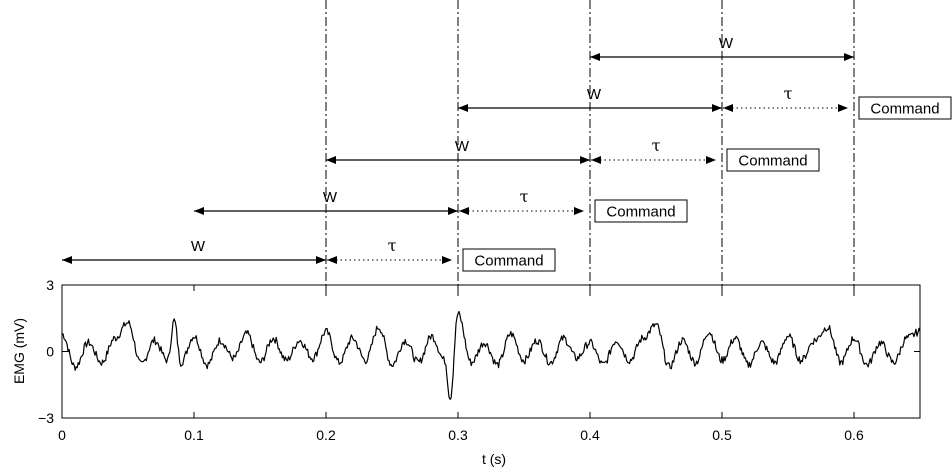 The image size is (952, 473). What do you see at coordinates (50, 285) in the screenshot?
I see `y-tick-label: 3` at bounding box center [50, 285].